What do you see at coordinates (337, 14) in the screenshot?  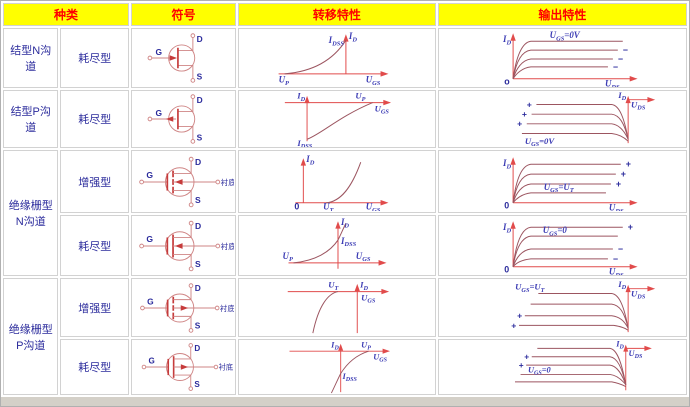 I see `header-transfer: 转移特性` at bounding box center [337, 14].